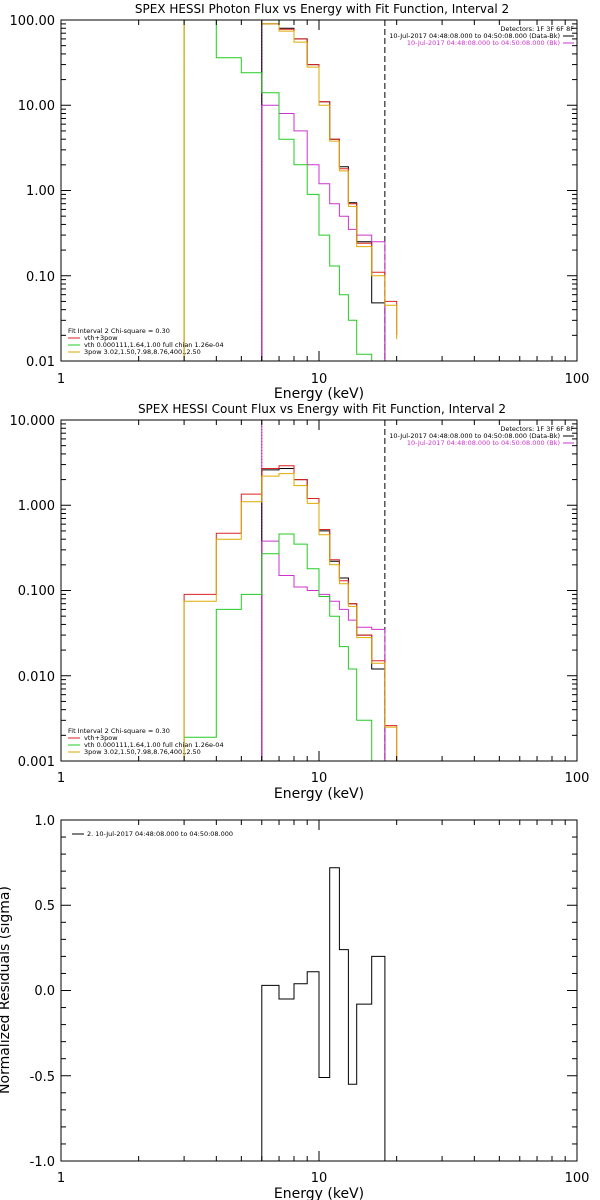 The width and height of the screenshot is (600, 1200). Describe the element at coordinates (44, 906) in the screenshot. I see `y-tick-label: 0.5` at that location.